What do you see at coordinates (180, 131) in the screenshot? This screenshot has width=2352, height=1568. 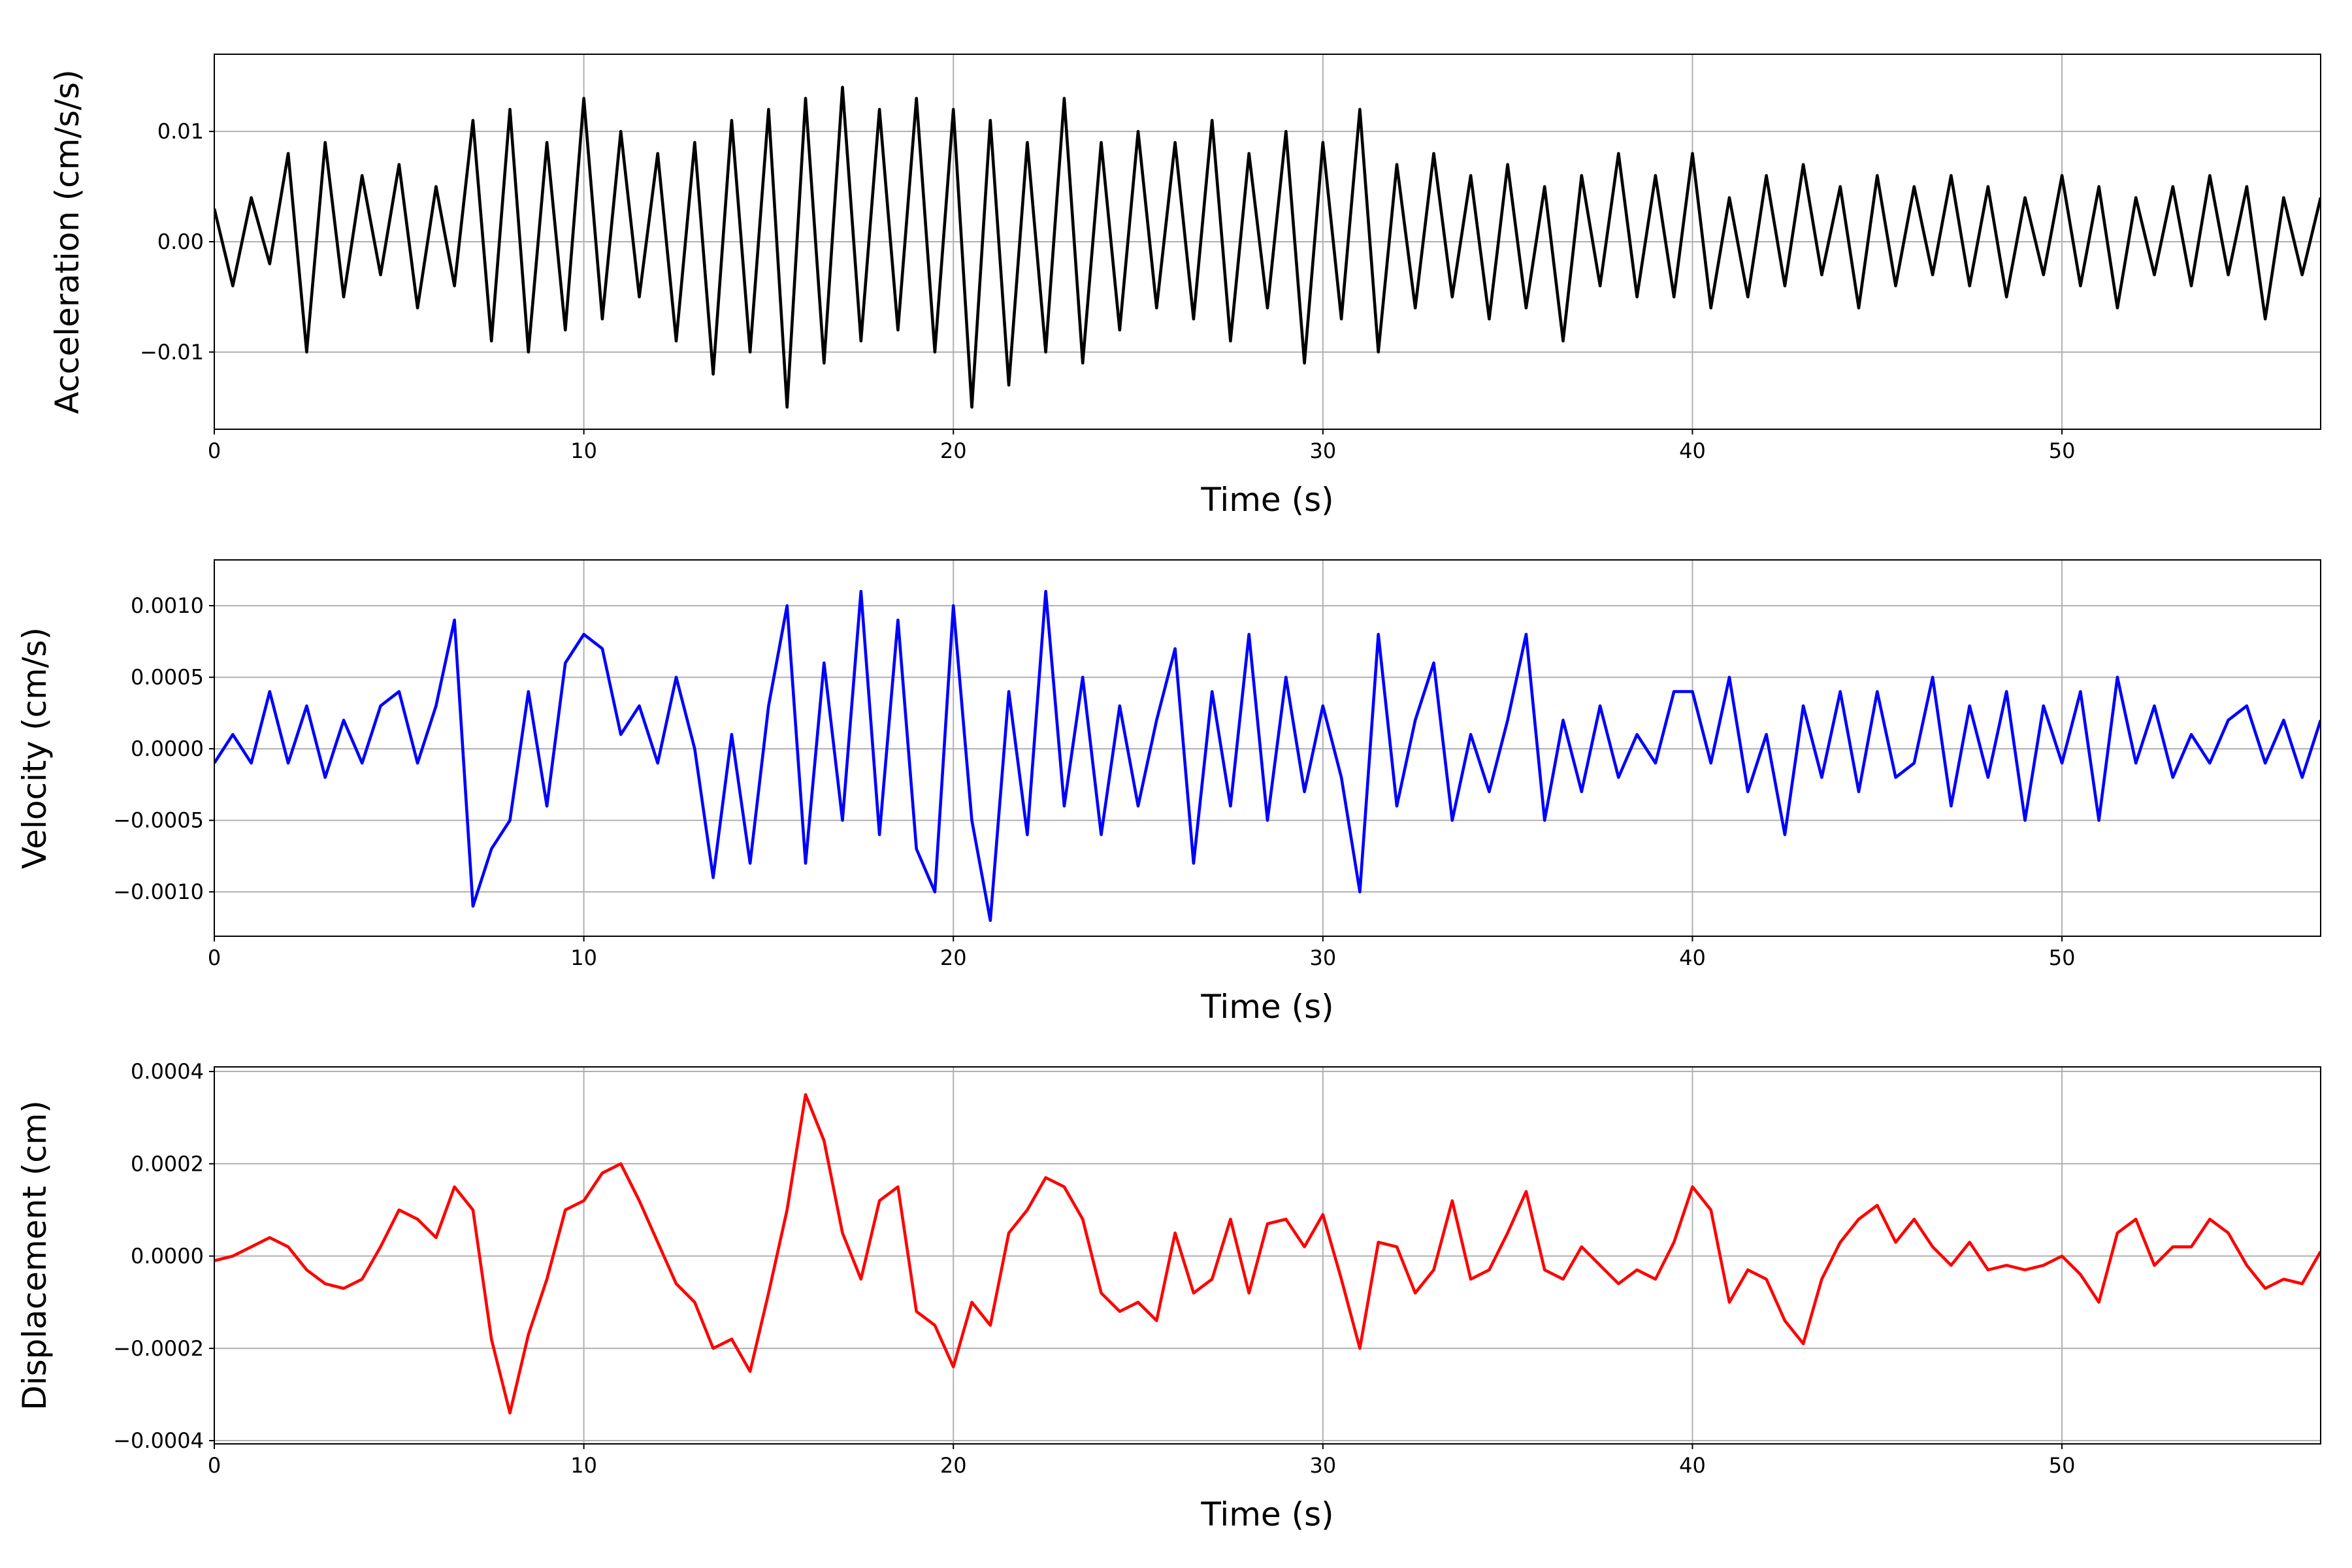 I see `y-tick-label: 0.01` at bounding box center [180, 131].